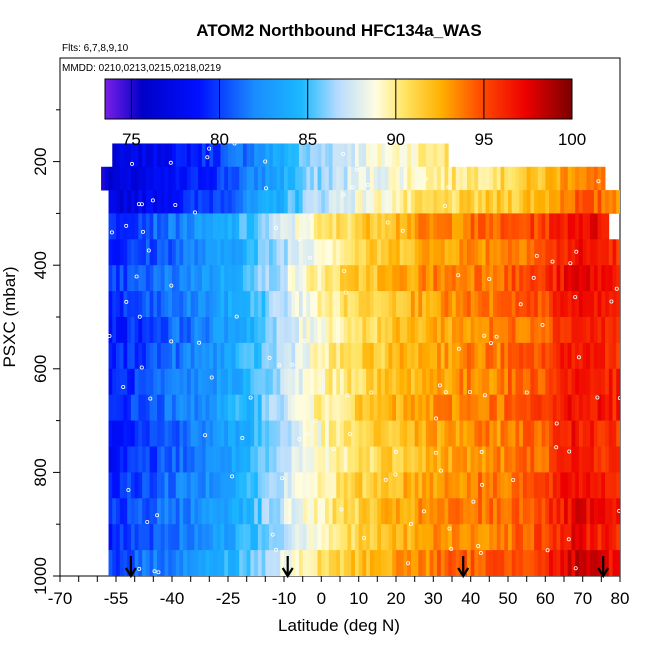 The image size is (650, 650). Describe the element at coordinates (545, 598) in the screenshot. I see `x-tick-label: 60` at that location.